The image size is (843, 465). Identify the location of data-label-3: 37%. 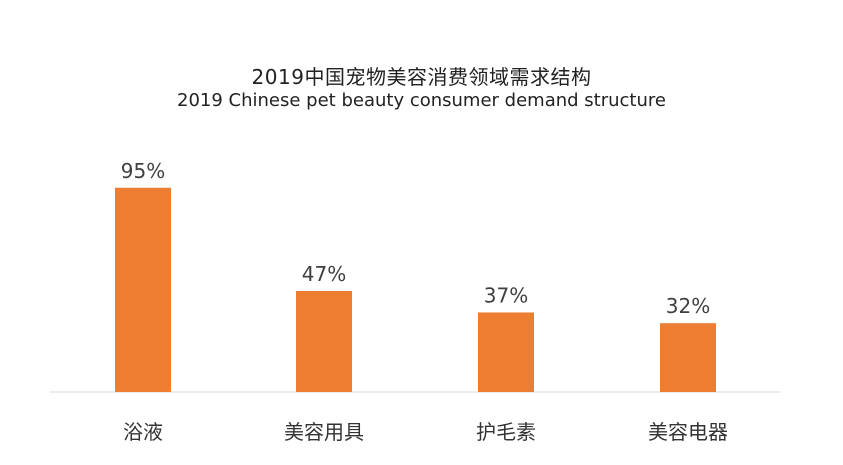
(506, 295).